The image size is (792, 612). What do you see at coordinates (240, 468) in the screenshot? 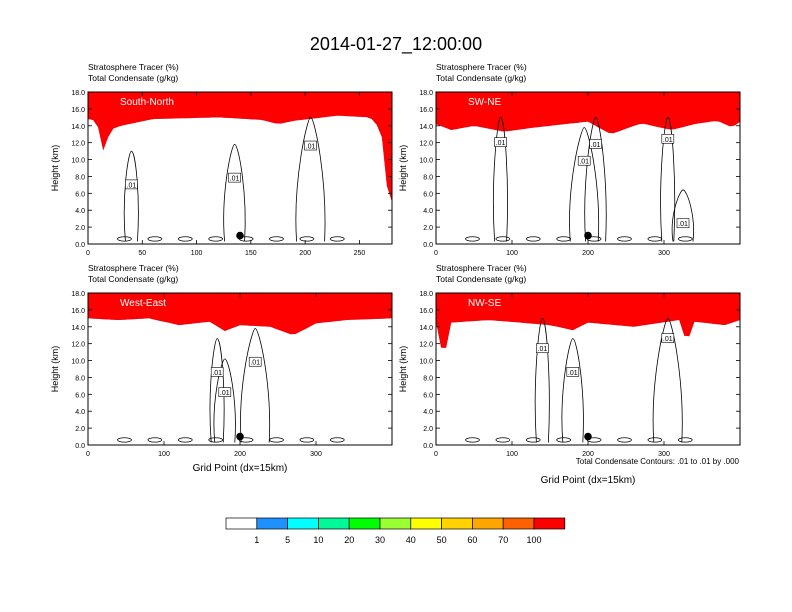
I see `x-axis-label: Grid Point (dx=15km)` at bounding box center [240, 468].